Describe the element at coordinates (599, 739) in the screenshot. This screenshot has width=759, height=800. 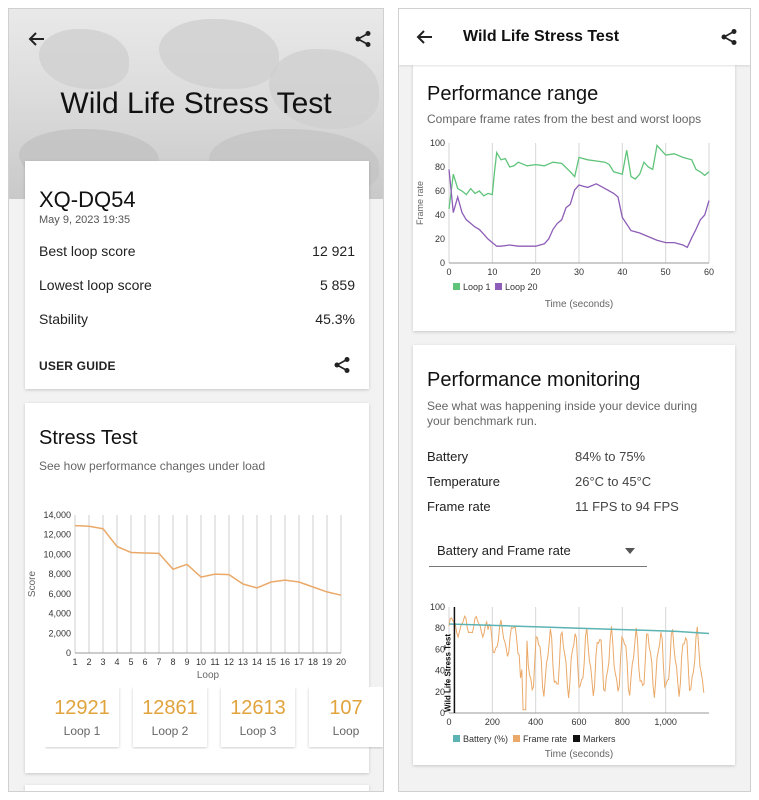
I see `legend-label: Markers` at that location.